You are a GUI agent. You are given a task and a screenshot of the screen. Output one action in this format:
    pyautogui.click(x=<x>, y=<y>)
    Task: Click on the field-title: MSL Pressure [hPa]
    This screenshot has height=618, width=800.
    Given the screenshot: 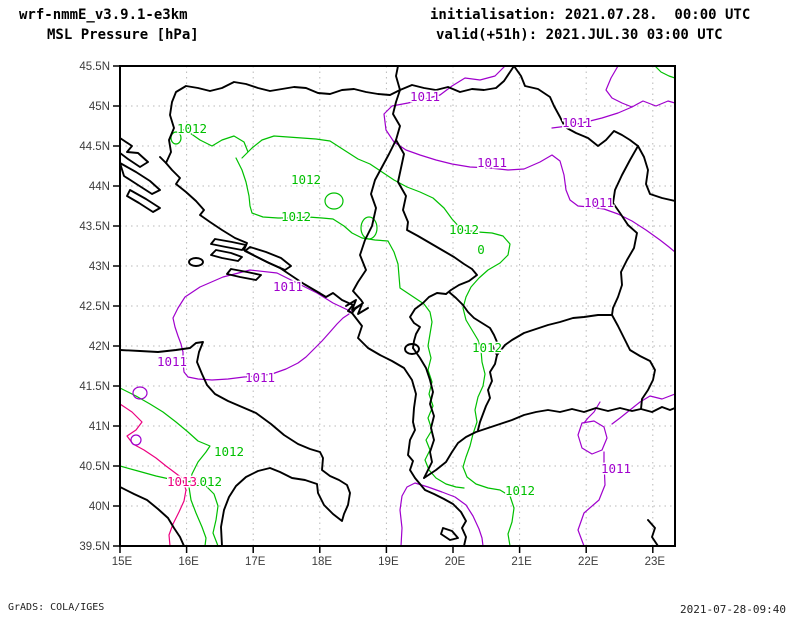 What is the action you would take?
    pyautogui.click(x=123, y=35)
    